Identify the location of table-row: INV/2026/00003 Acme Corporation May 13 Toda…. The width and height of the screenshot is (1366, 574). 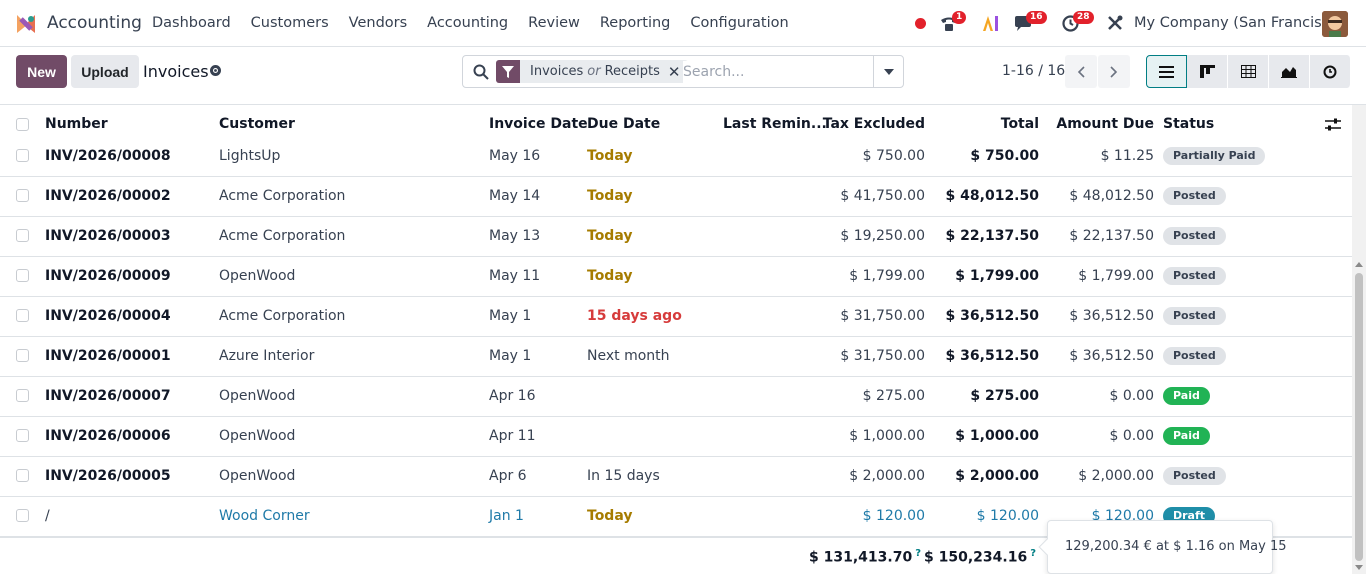
(676, 237).